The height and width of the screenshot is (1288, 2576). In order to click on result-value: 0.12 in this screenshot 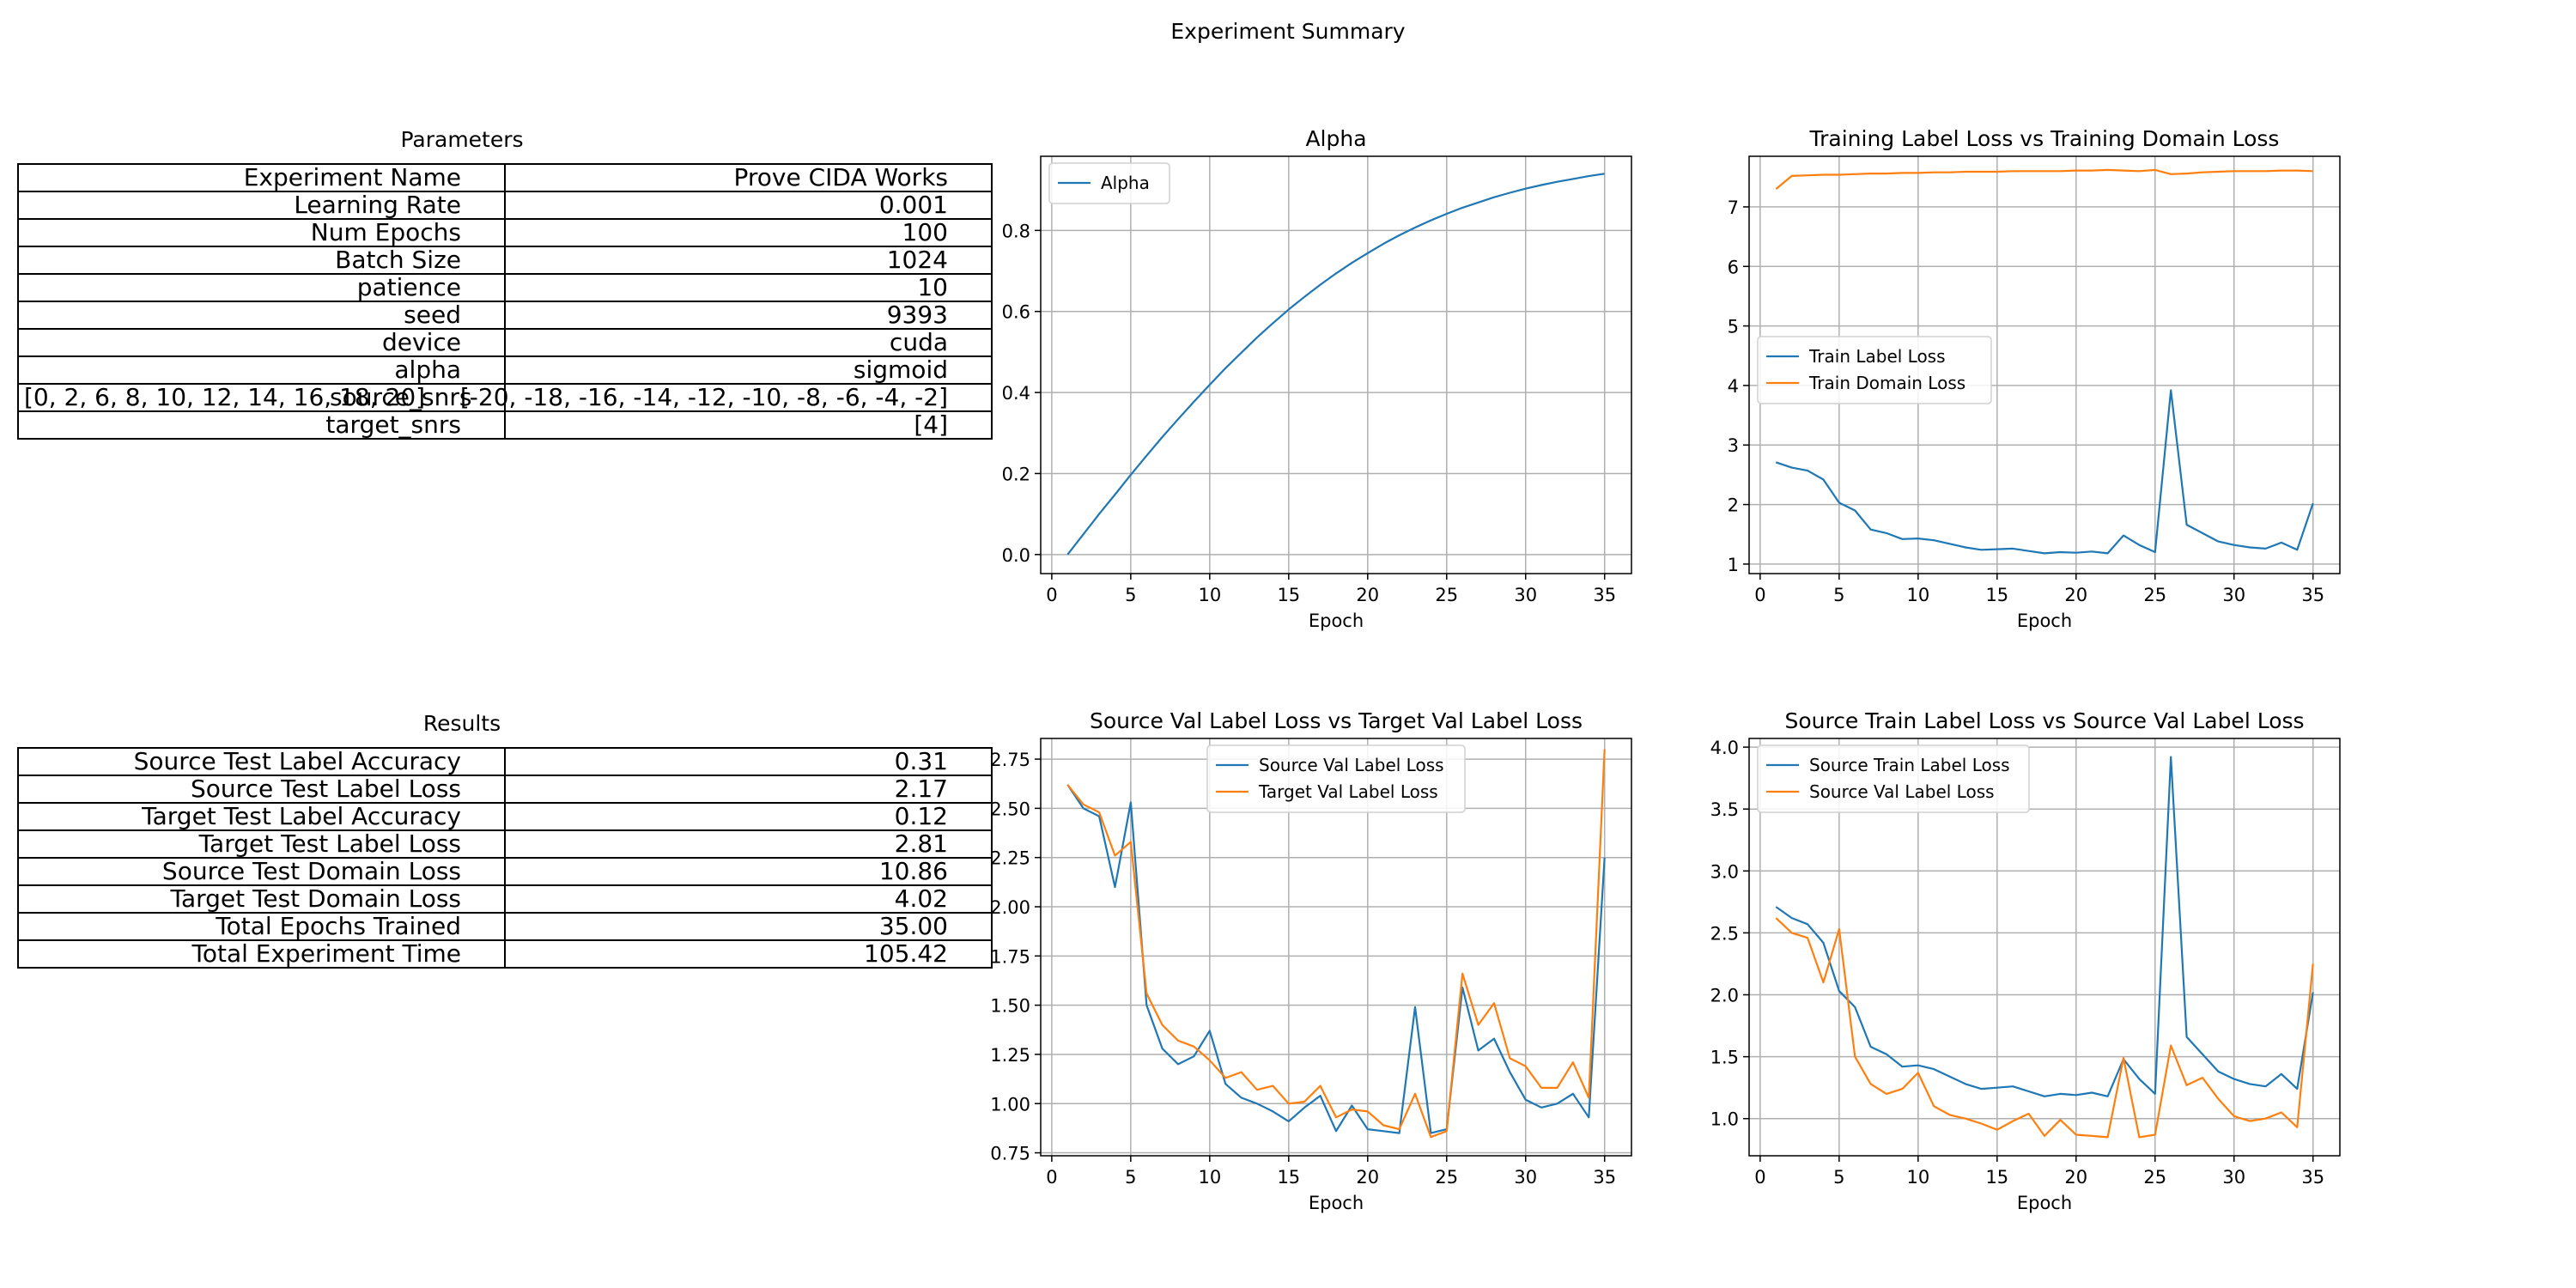, I will do `click(748, 817)`.